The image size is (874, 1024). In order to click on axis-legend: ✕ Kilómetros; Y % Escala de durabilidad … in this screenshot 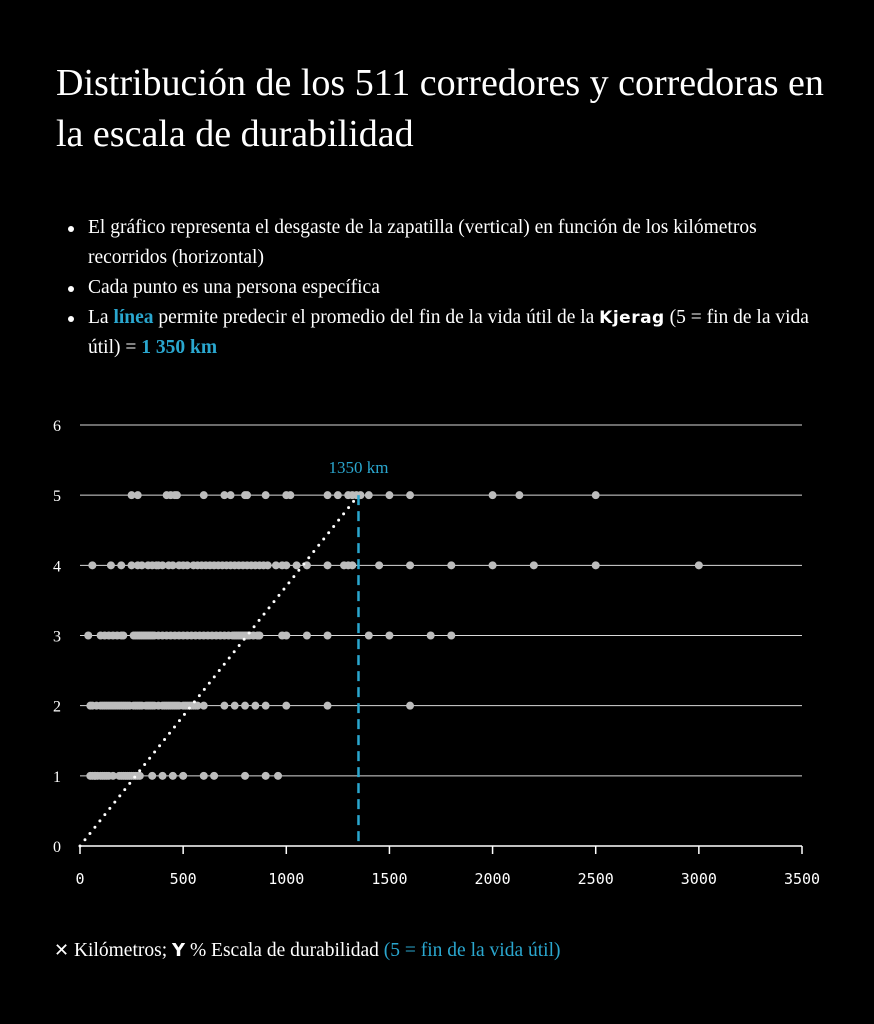, I will do `click(307, 951)`.